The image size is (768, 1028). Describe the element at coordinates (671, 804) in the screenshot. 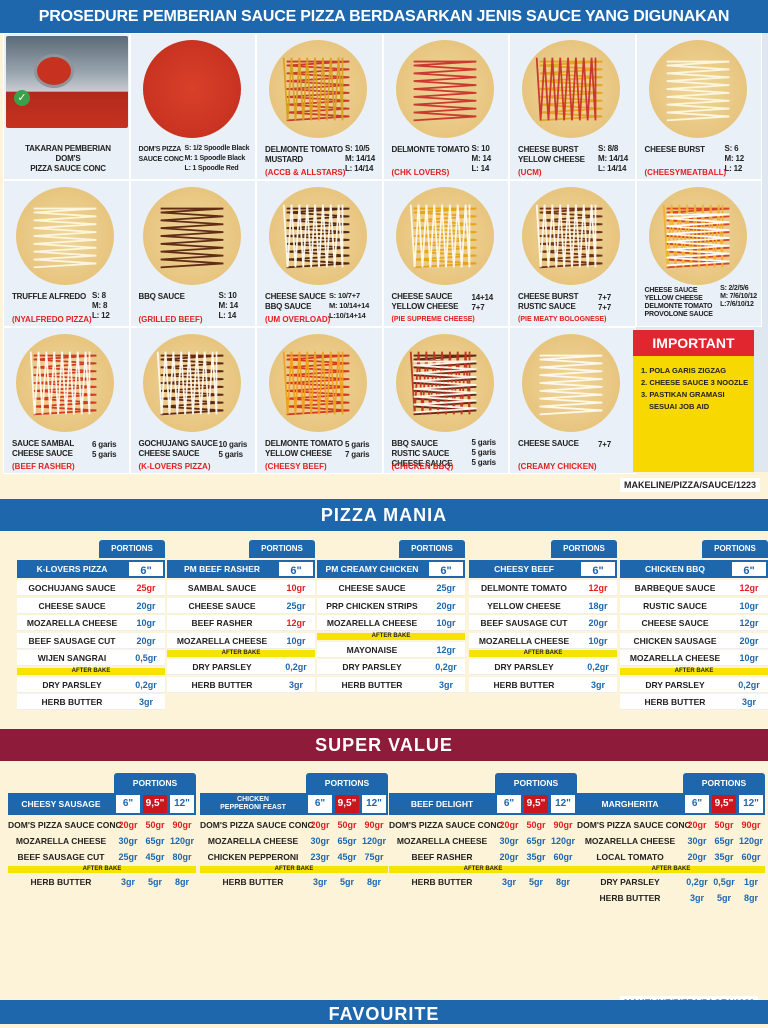

I see `table-header: MARGHERITA 6" 9,5" 12"` at that location.